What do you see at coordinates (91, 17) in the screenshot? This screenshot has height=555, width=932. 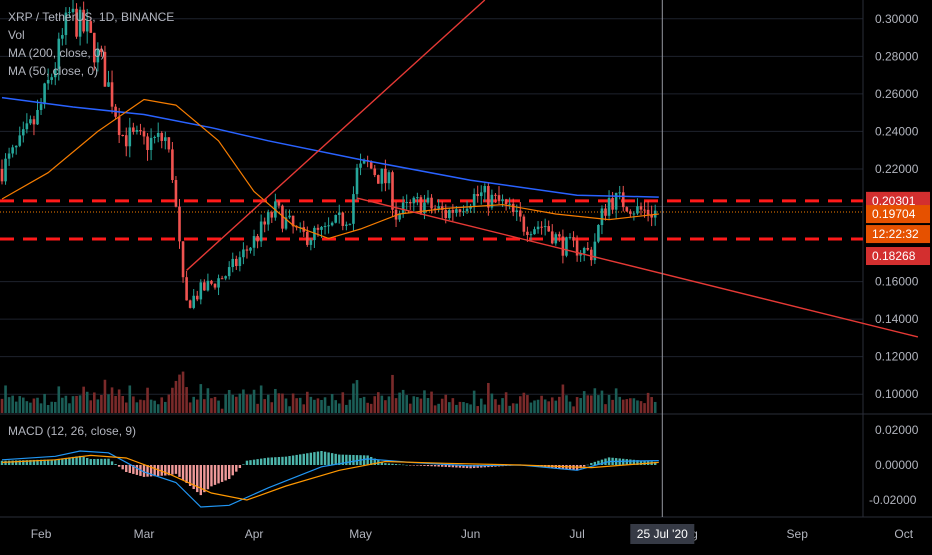 I see `legend-symbol: XRP / TetherUS, 1D, BINANCE` at bounding box center [91, 17].